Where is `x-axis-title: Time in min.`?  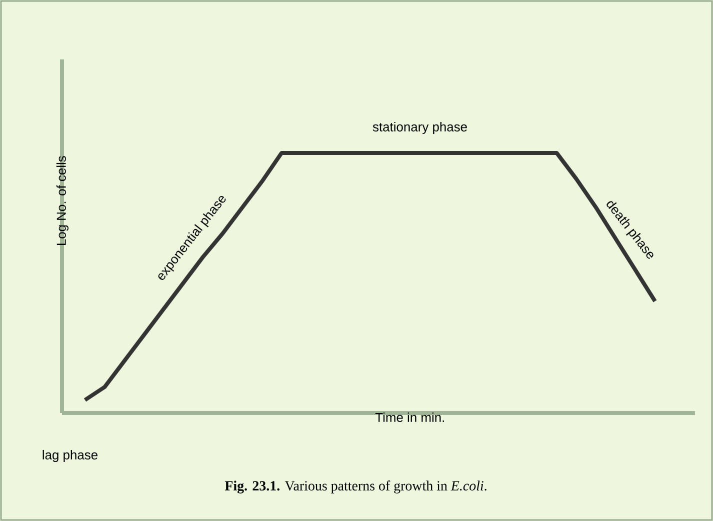
x-axis-title: Time in min. is located at coordinates (409, 417).